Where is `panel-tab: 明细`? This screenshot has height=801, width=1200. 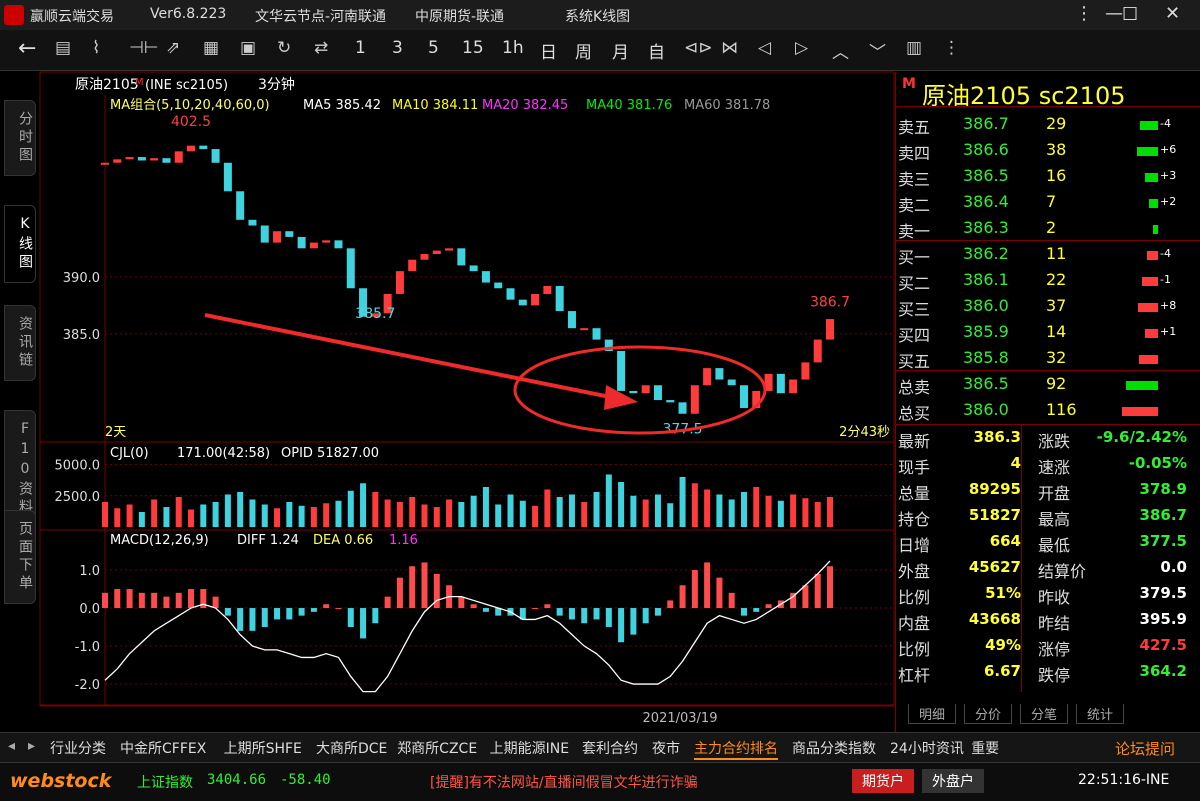
panel-tab: 明细 is located at coordinates (932, 714).